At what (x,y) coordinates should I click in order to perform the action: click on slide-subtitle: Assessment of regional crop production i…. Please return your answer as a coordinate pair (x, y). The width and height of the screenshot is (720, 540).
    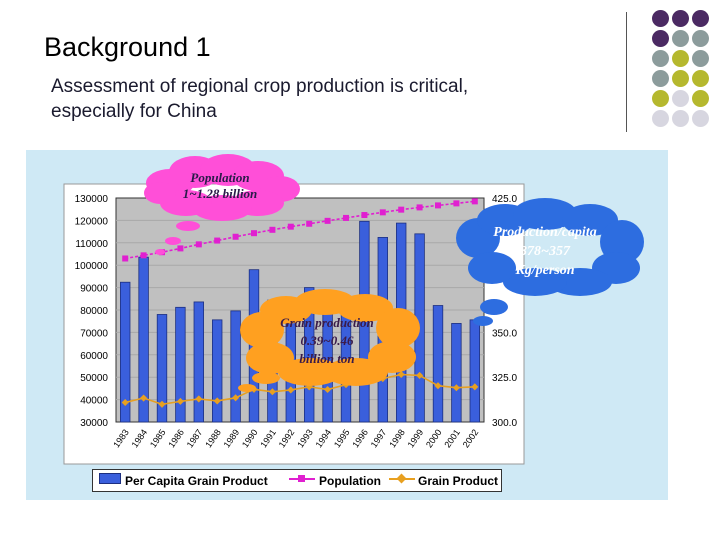
    Looking at the image, I should click on (260, 99).